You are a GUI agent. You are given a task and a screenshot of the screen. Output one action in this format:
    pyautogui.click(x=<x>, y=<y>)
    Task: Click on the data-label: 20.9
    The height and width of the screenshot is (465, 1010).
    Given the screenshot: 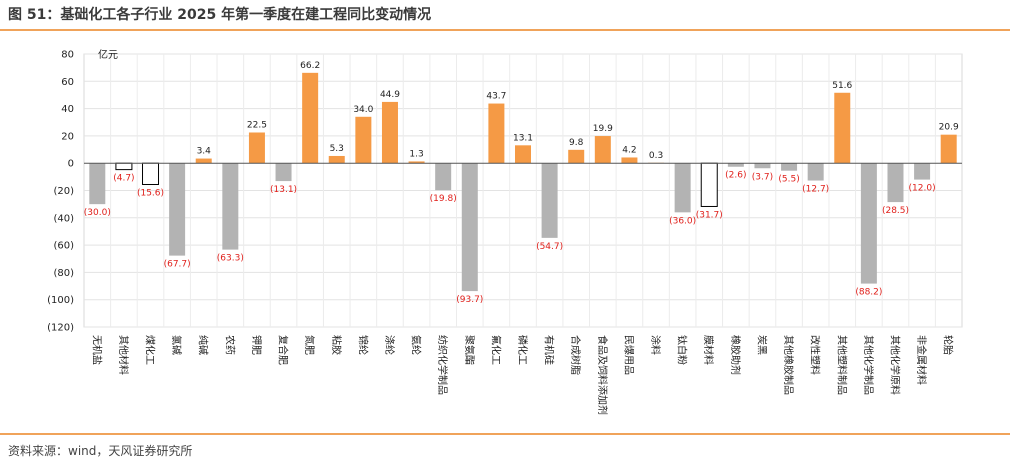 What is the action you would take?
    pyautogui.click(x=949, y=128)
    